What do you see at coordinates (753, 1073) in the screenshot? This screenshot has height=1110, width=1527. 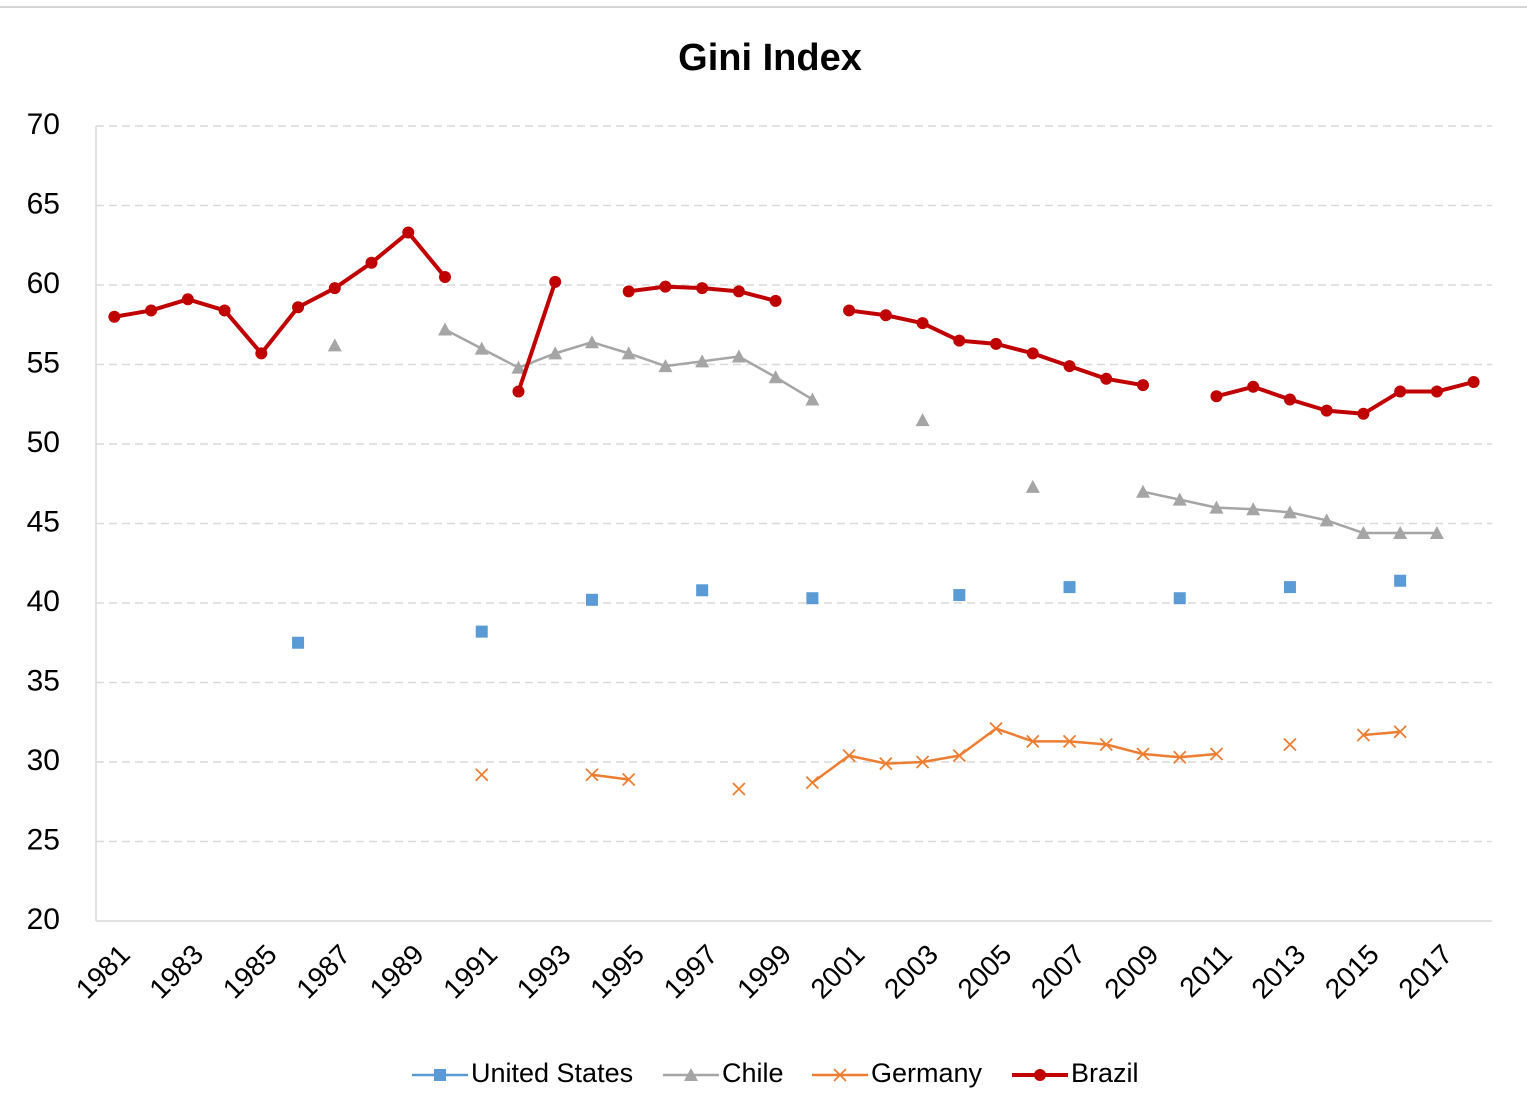 I see `legend-label: Chile` at bounding box center [753, 1073].